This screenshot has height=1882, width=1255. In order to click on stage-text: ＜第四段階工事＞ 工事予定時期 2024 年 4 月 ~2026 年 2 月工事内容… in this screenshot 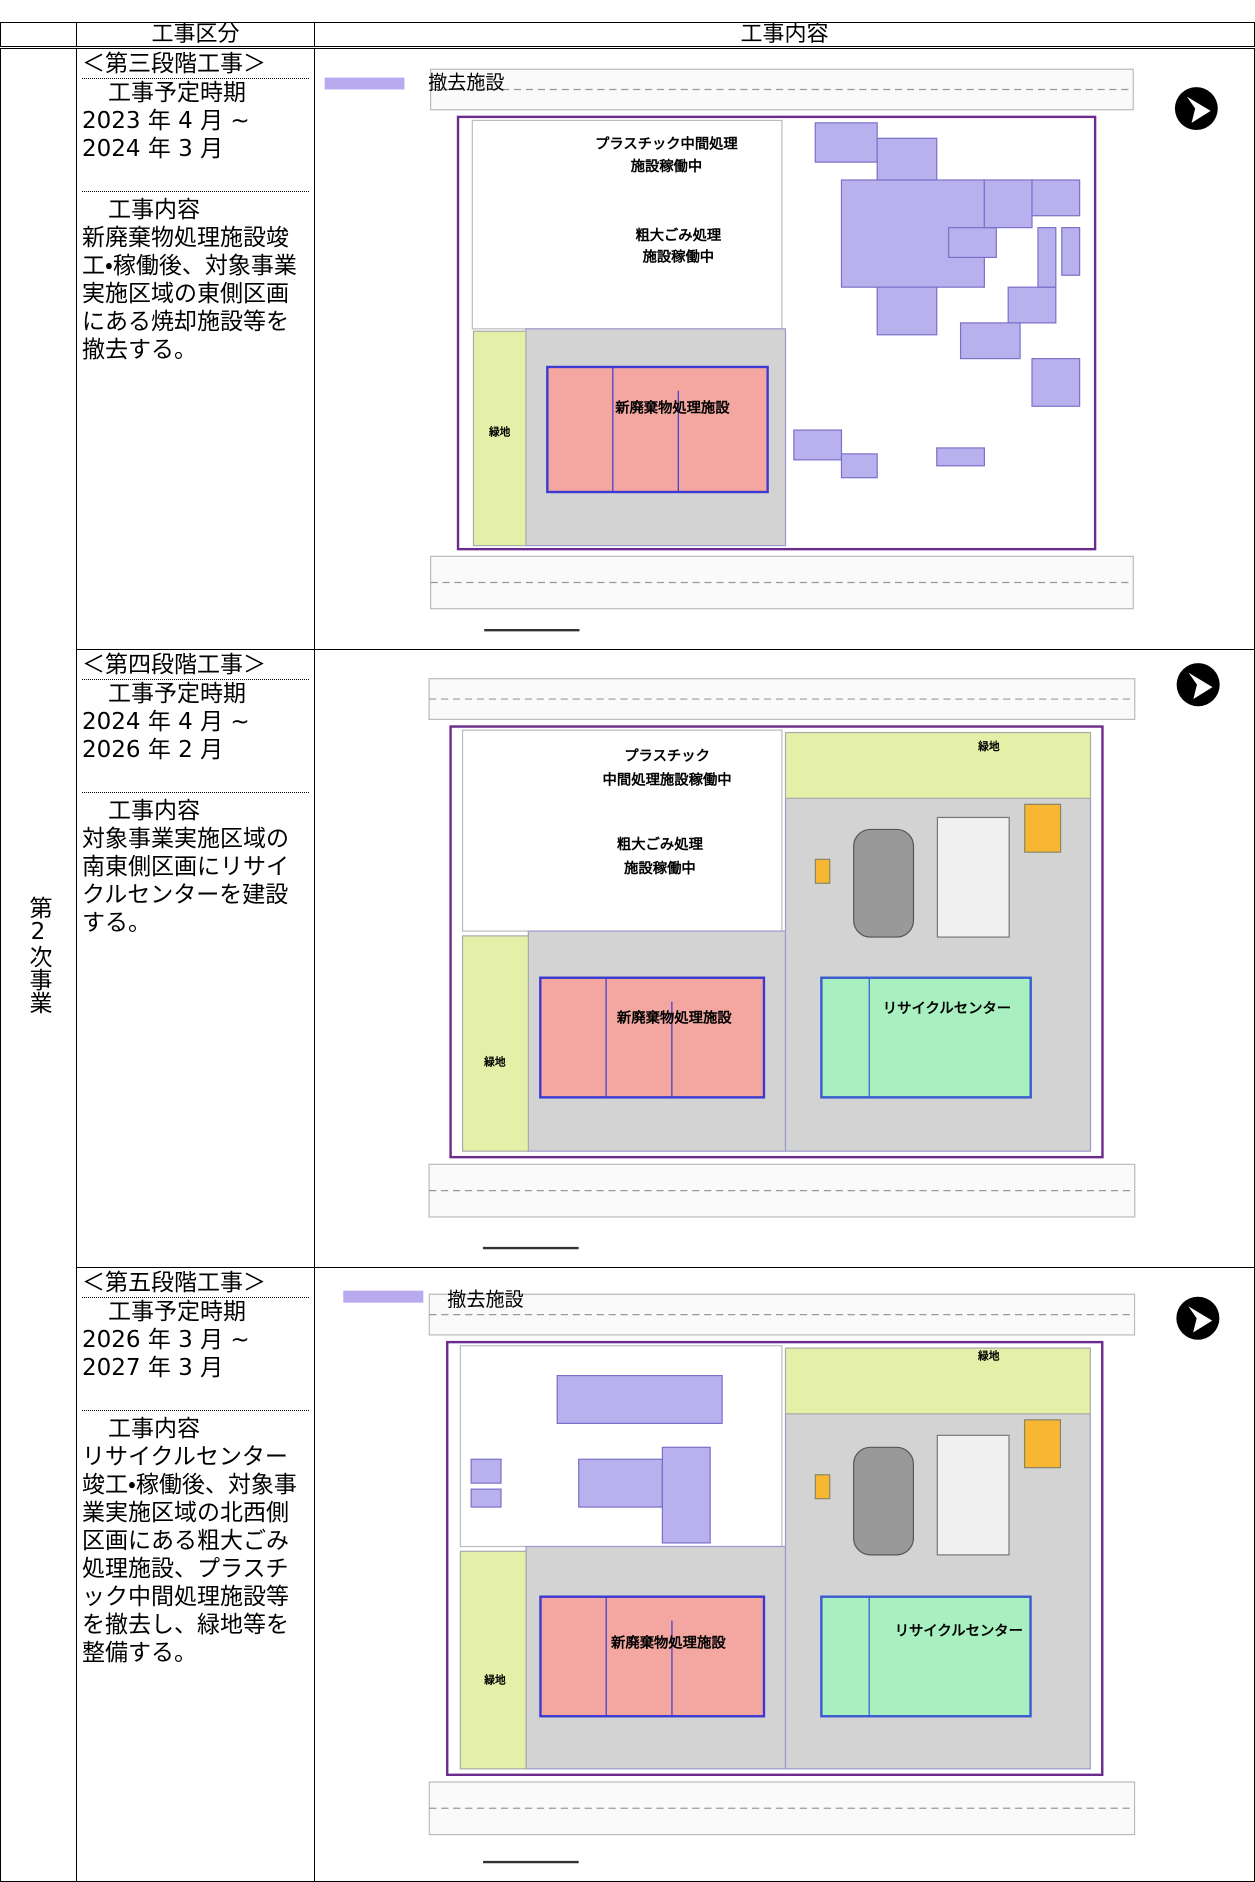, I will do `click(195, 794)`.